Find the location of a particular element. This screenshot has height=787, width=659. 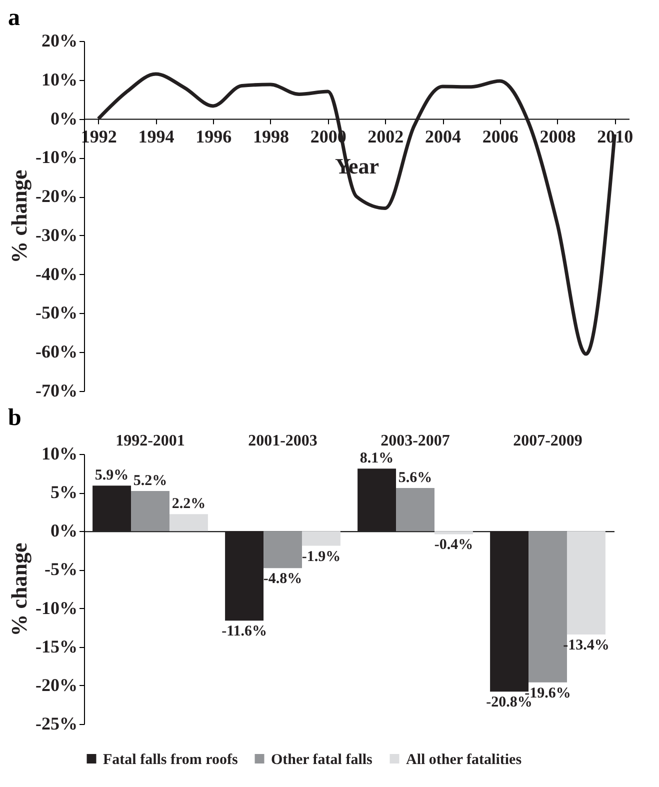

y-tick-label: 20% is located at coordinates (60, 40).